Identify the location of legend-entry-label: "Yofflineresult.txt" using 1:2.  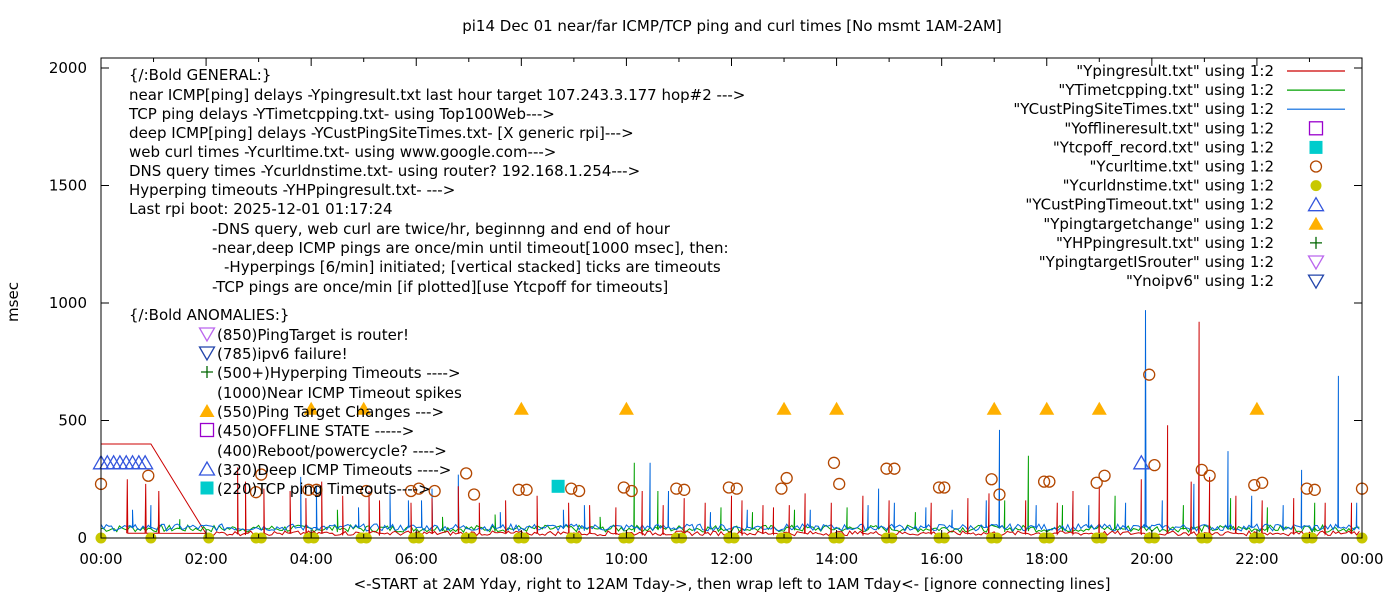
(1169, 128).